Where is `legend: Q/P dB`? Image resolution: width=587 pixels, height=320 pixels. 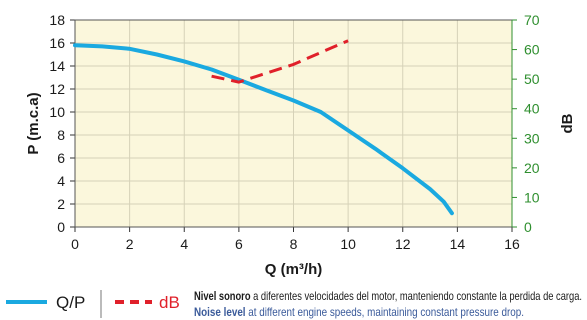 legend: Q/P dB is located at coordinates (93, 304).